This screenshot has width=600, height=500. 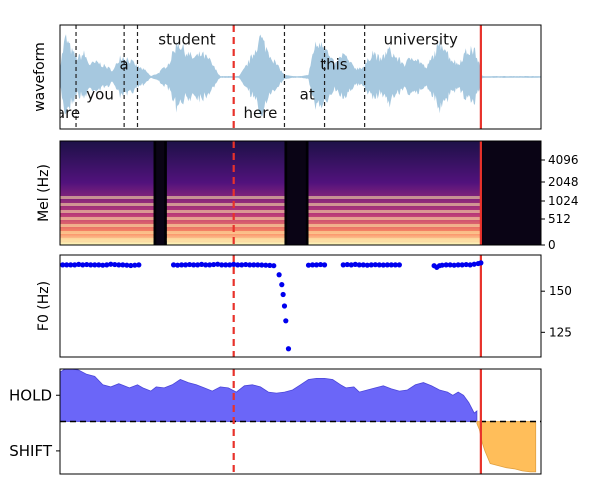 What do you see at coordinates (31, 451) in the screenshot?
I see `turn-ytick-label: SHIFT` at bounding box center [31, 451].